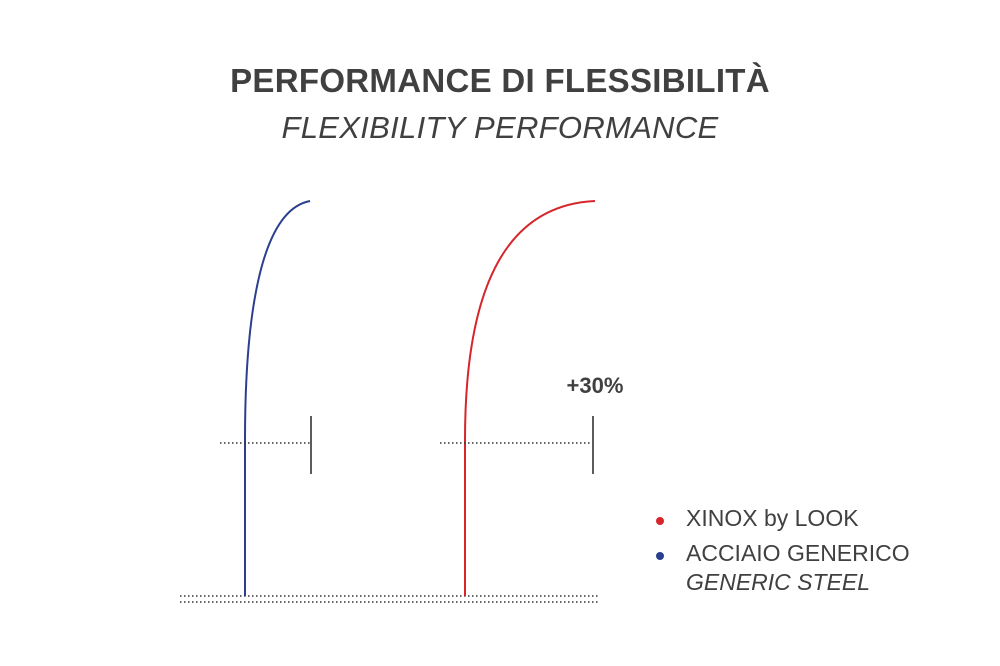 The image size is (1000, 666). What do you see at coordinates (500, 127) in the screenshot?
I see `subtitle: FLEXIBILITY PERFORMANCE` at bounding box center [500, 127].